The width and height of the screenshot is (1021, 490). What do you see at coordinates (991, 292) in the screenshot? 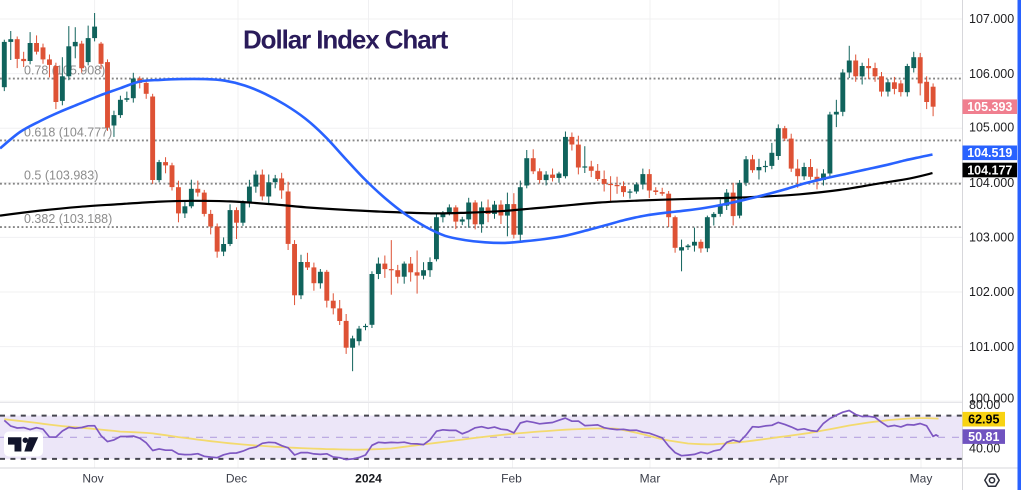
I see `svg-text: 102.000` at bounding box center [991, 292].